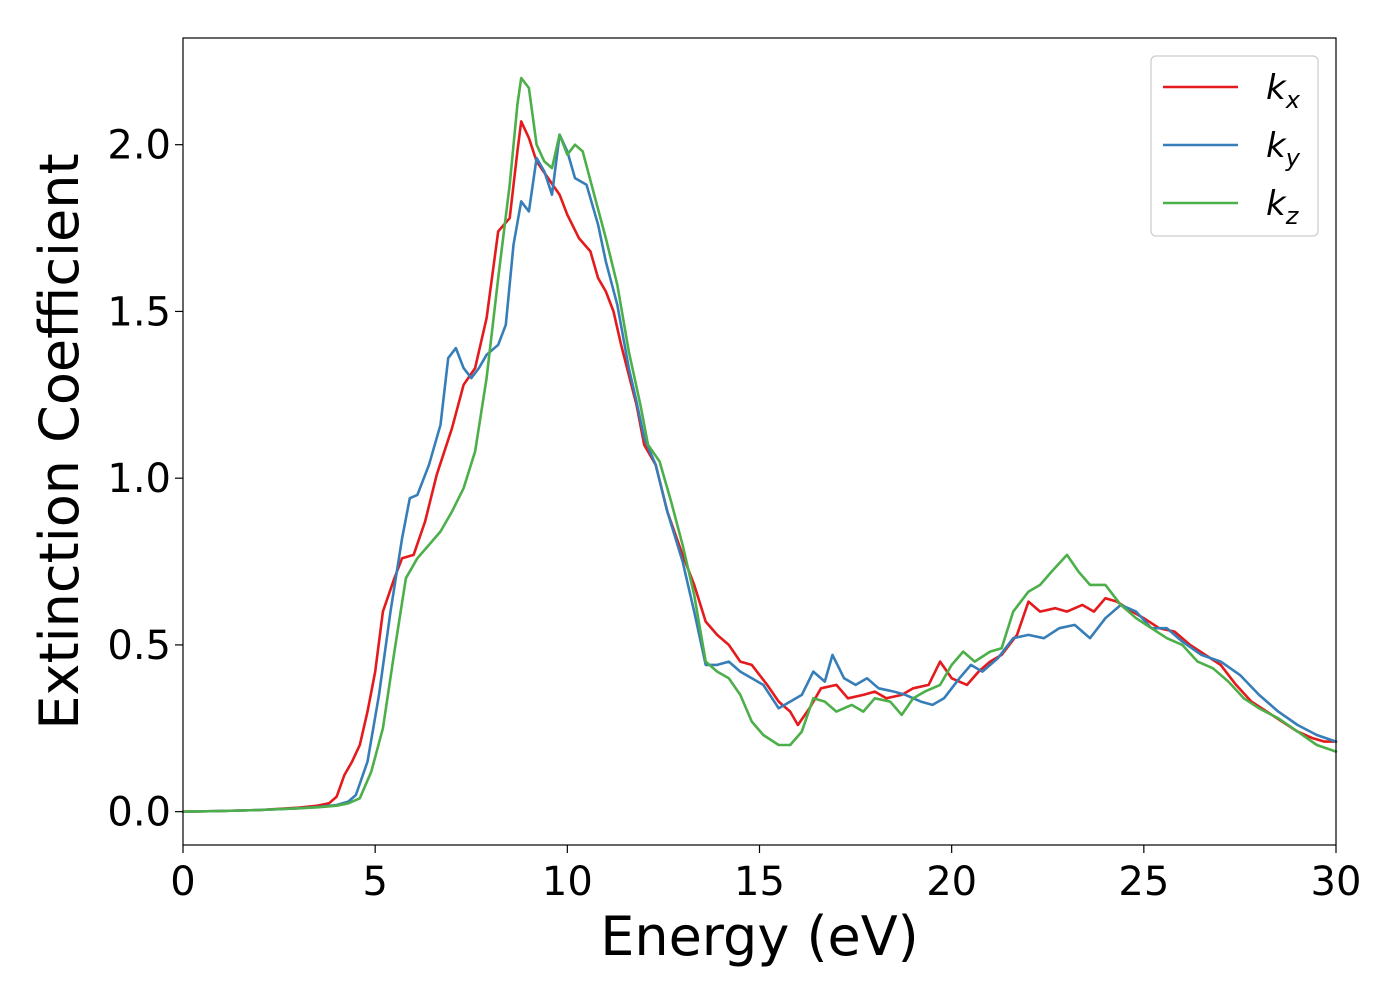 Image resolution: width=1400 pixels, height=1005 pixels. I want to click on x-axis-ticks: 0 5 10 15 20 25 30, so click(765, 875).